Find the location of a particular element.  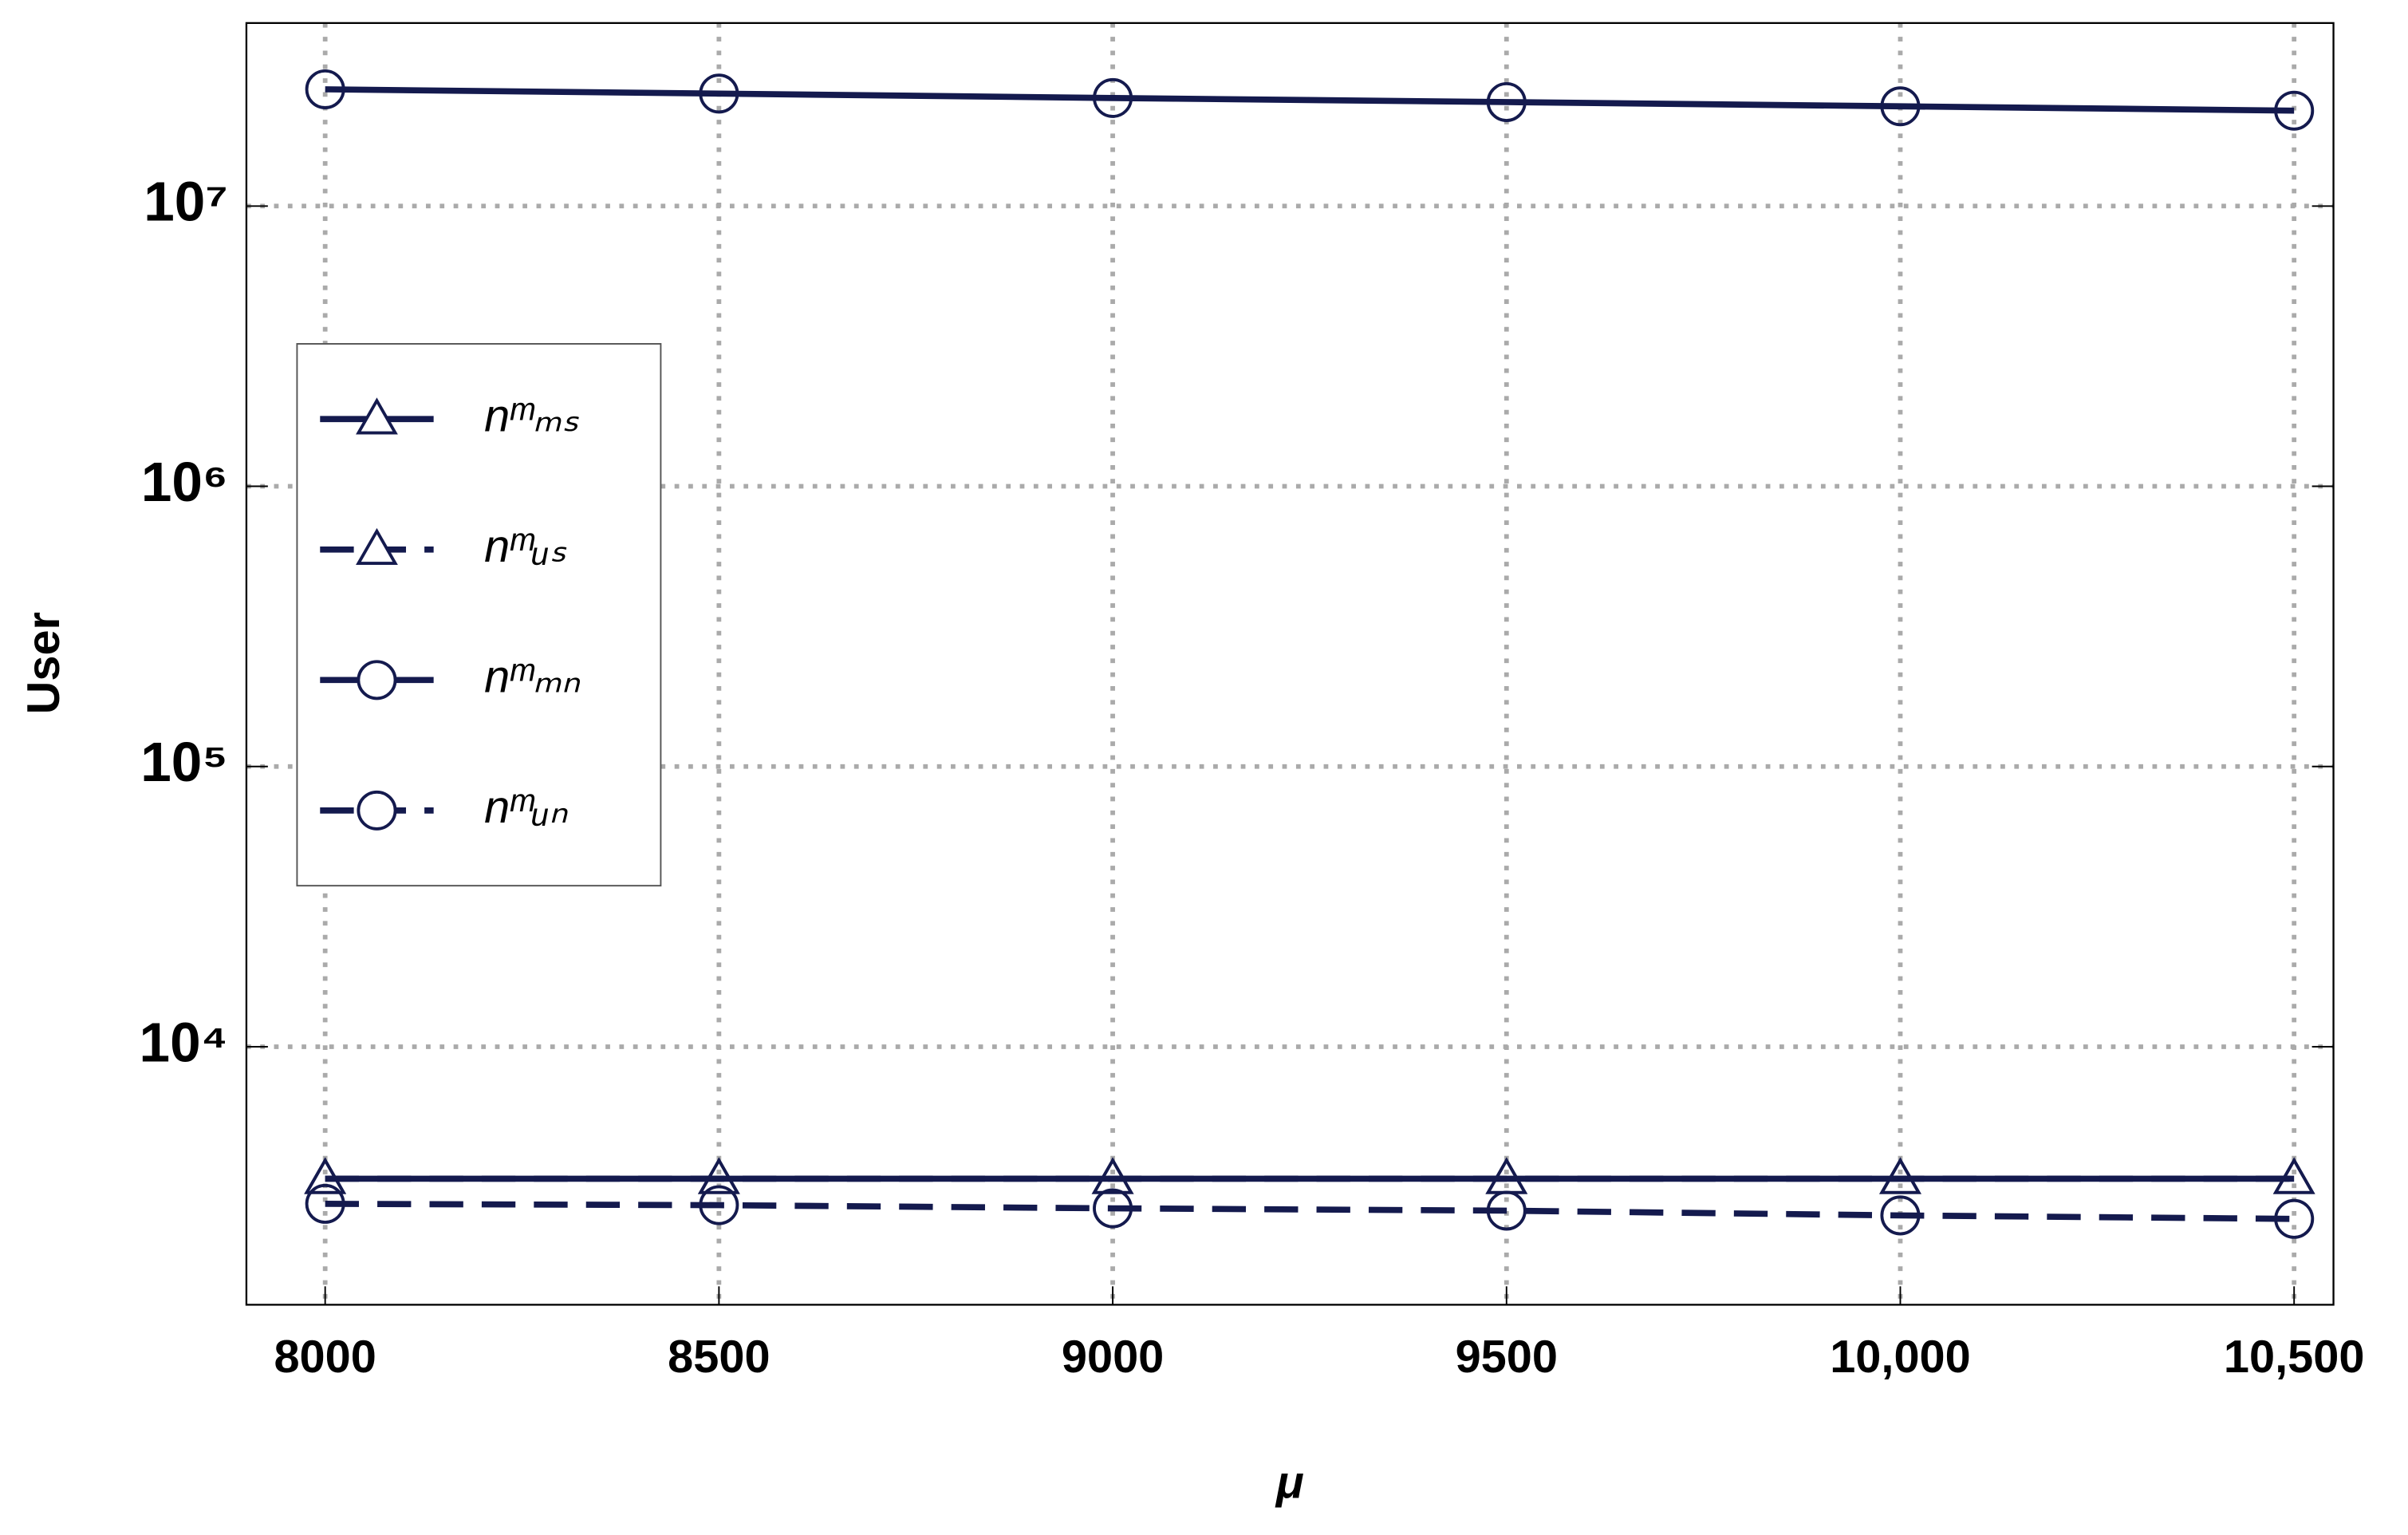

x-tick-label: 9500 is located at coordinates (1507, 1357).